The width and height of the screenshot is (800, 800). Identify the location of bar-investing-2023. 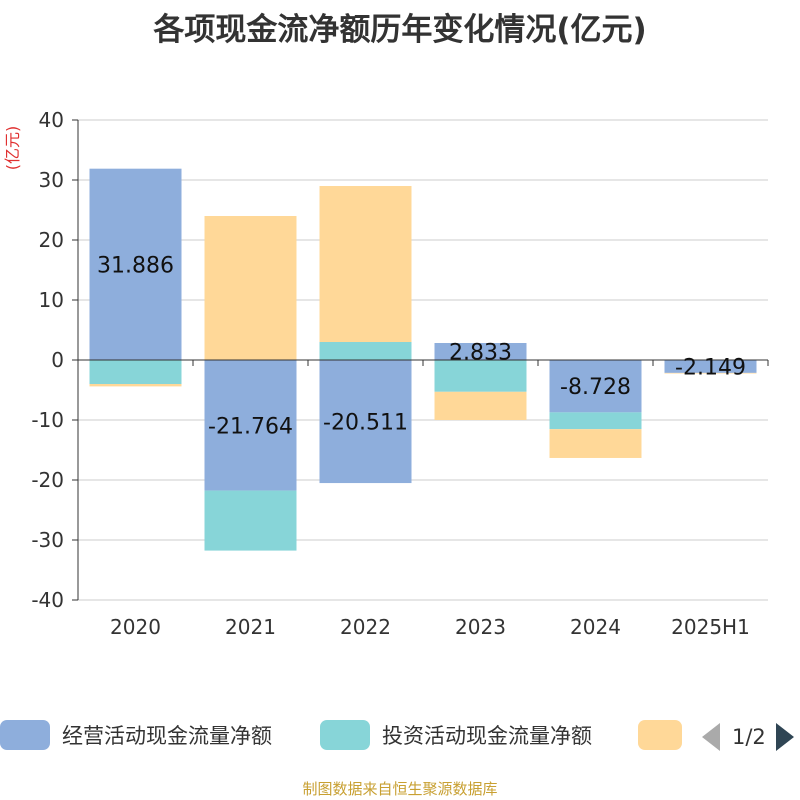
(480, 376).